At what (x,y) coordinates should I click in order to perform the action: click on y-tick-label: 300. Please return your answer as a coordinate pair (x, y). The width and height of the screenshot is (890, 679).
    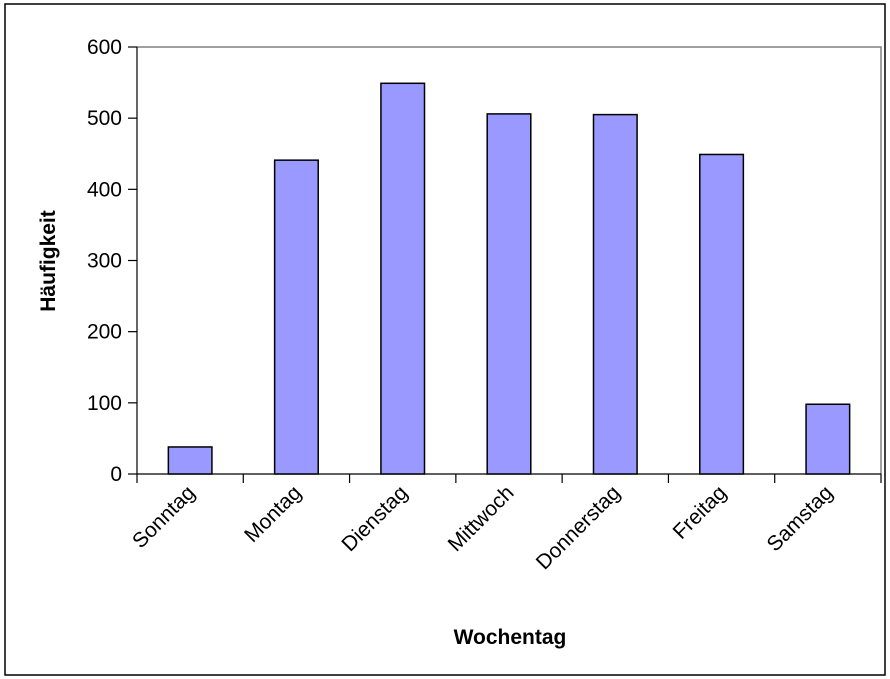
    Looking at the image, I should click on (104, 261).